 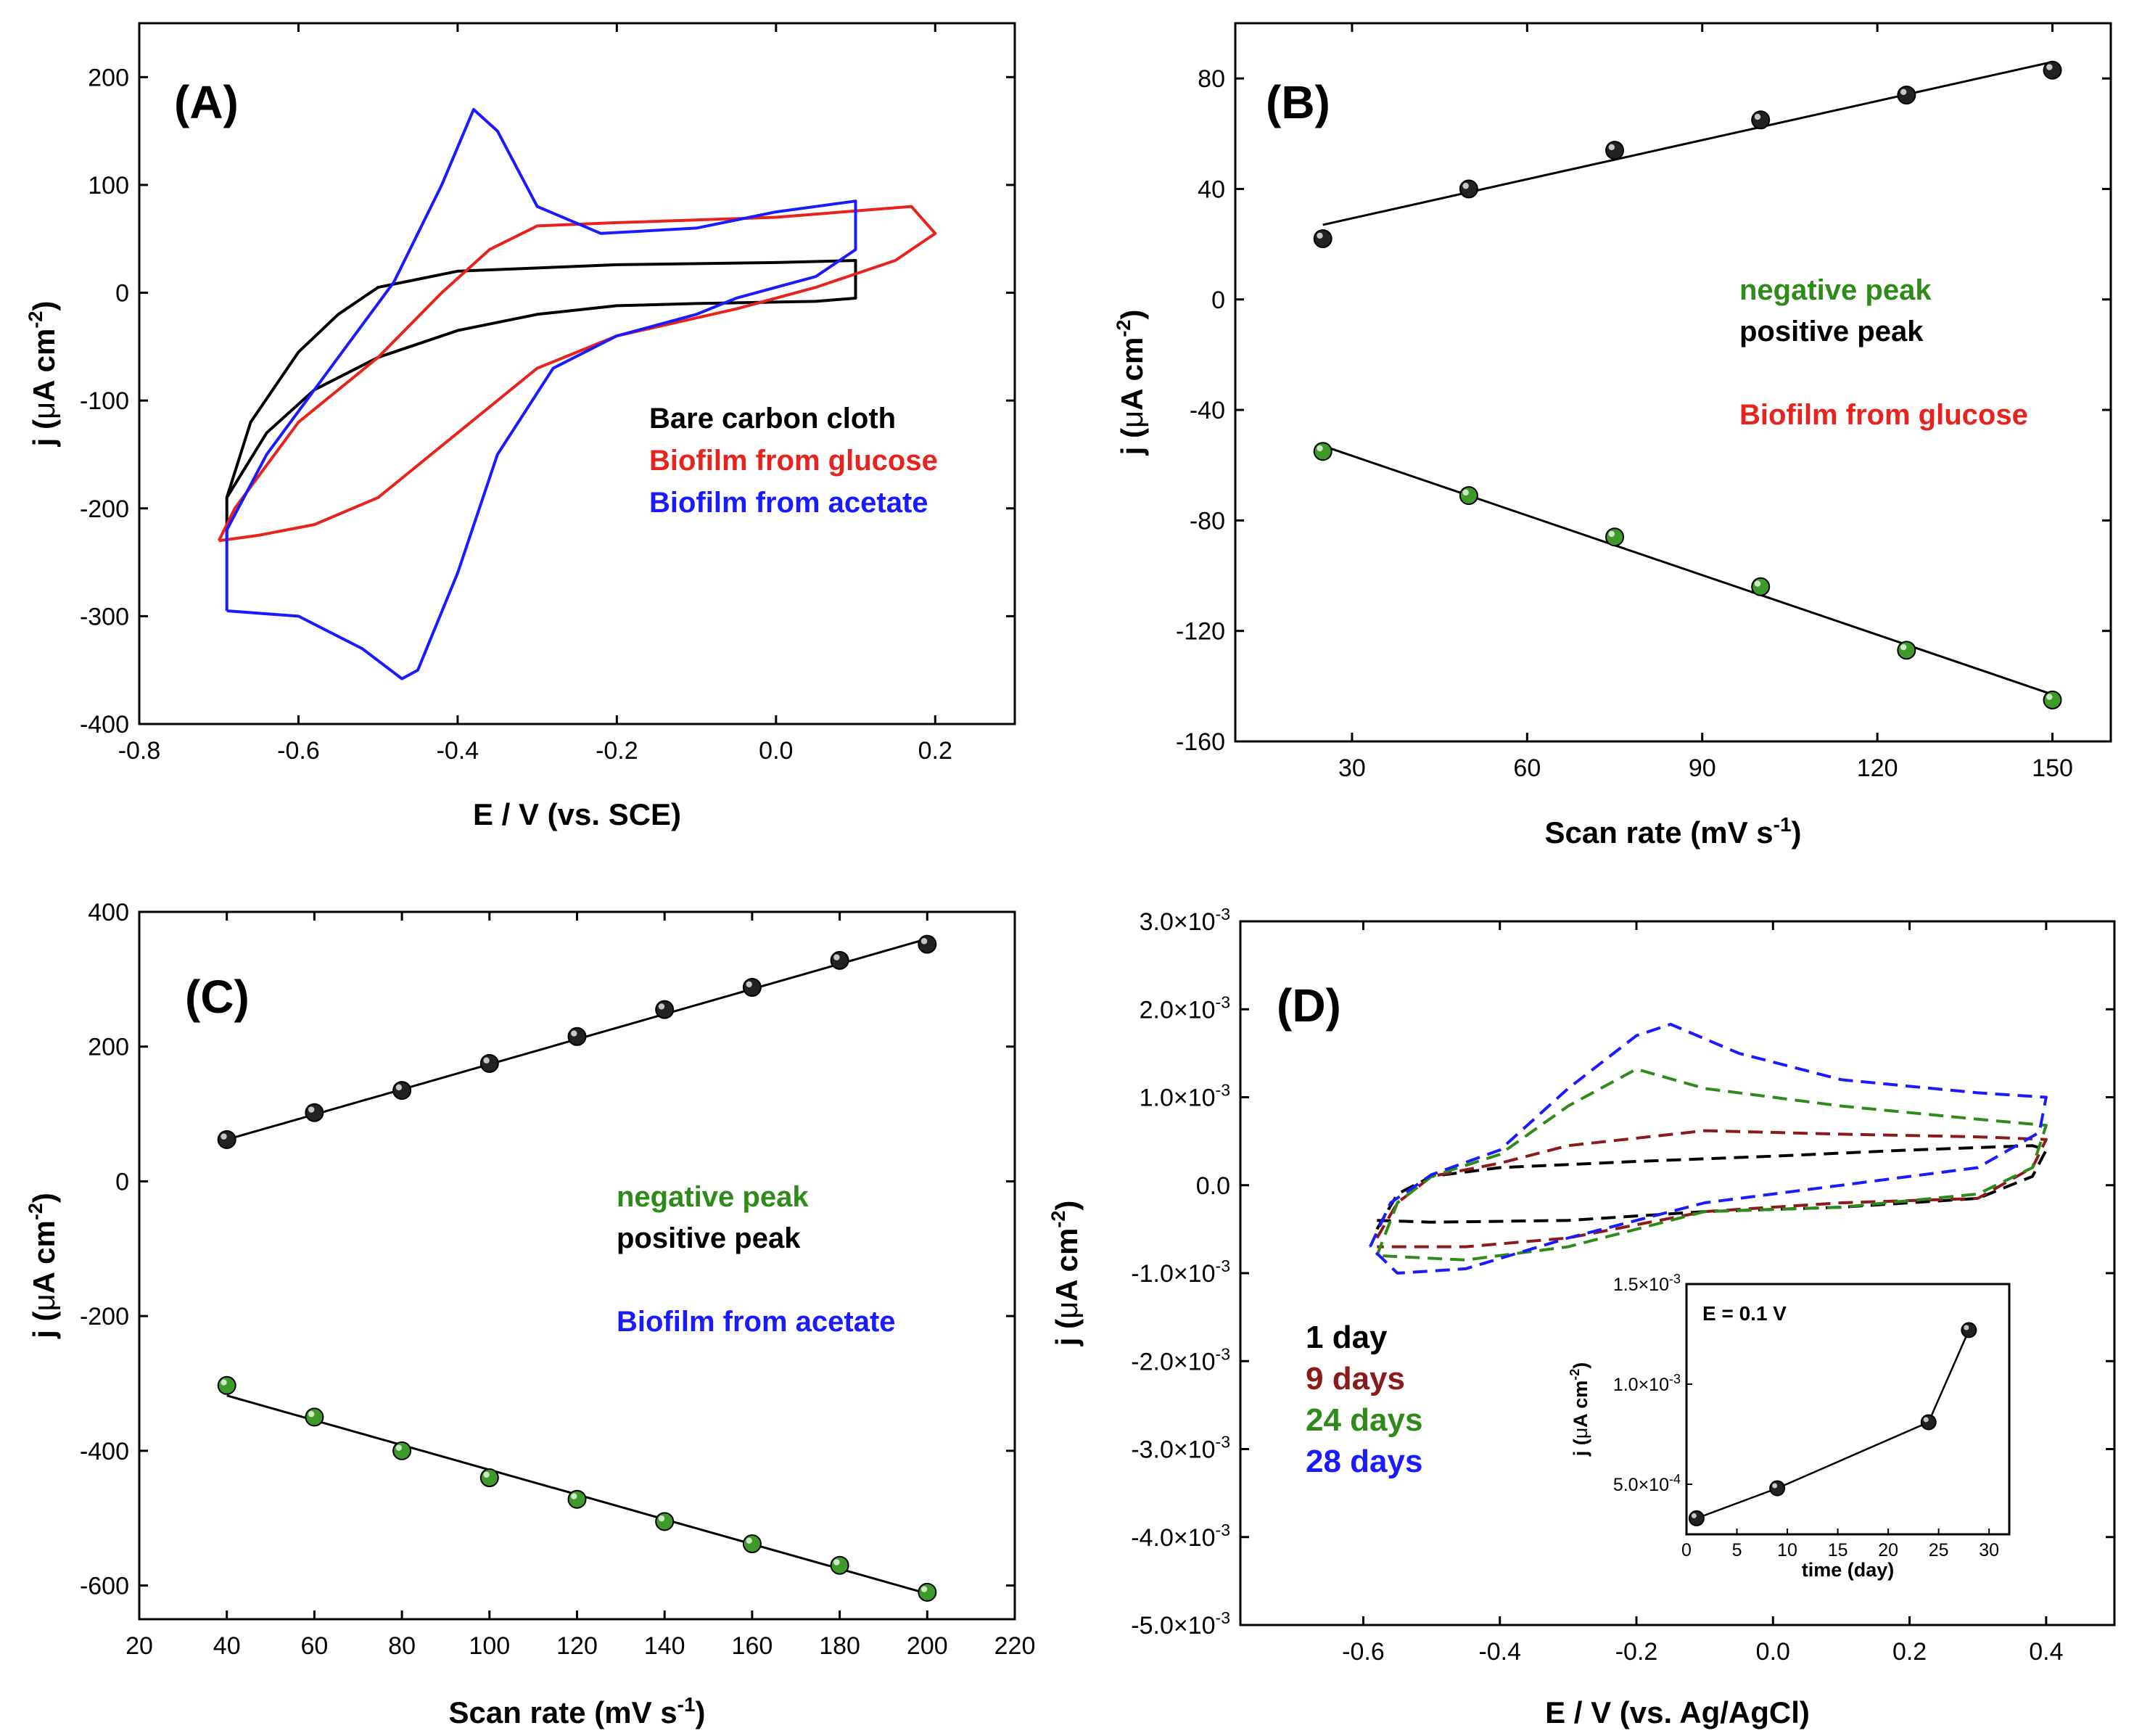 What do you see at coordinates (1173, 1626) in the screenshot?
I see `y-tick-mant: -5.0×10` at bounding box center [1173, 1626].